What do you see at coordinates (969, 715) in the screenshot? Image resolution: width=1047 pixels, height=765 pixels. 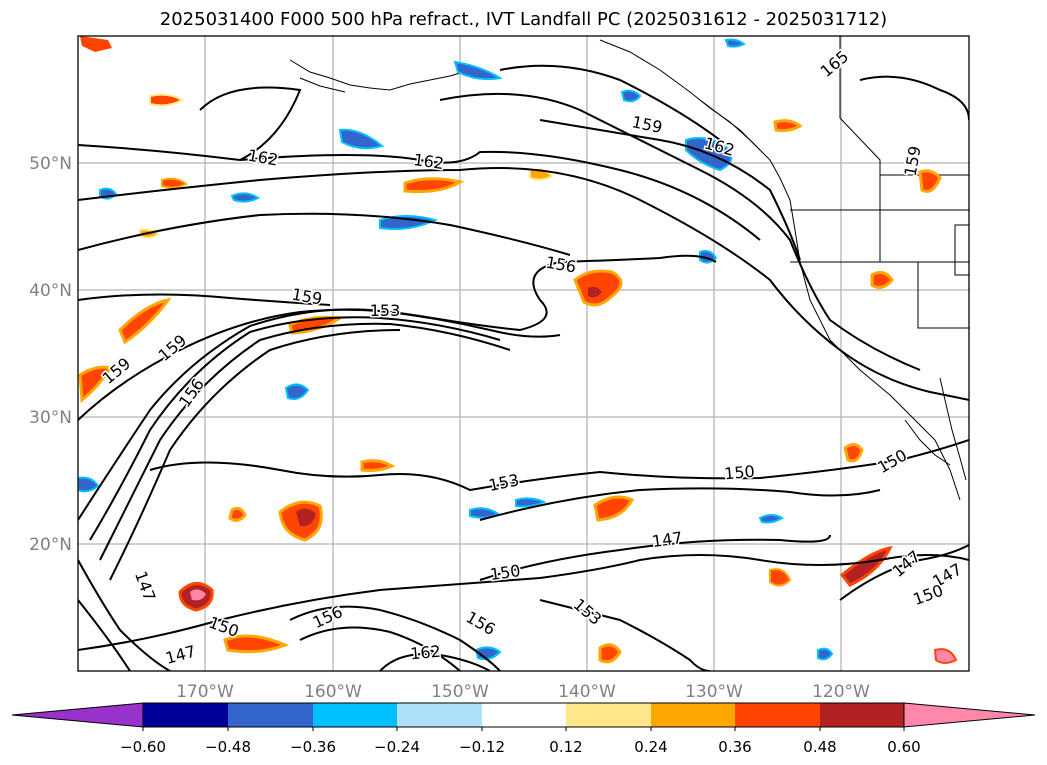 I see `colorbar-extend-max` at bounding box center [969, 715].